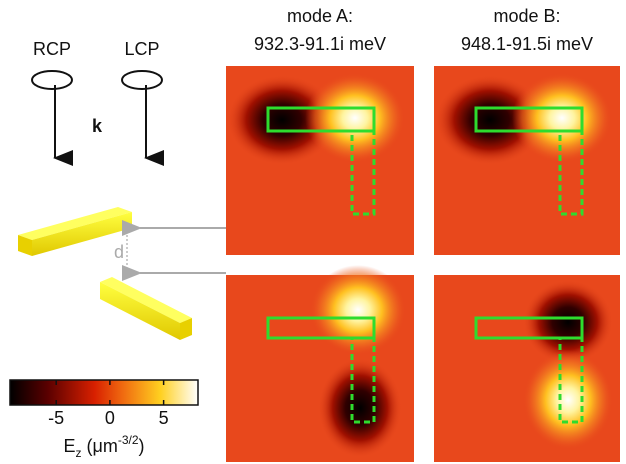  Describe the element at coordinates (320, 160) in the screenshot. I see `map-a-top` at that location.